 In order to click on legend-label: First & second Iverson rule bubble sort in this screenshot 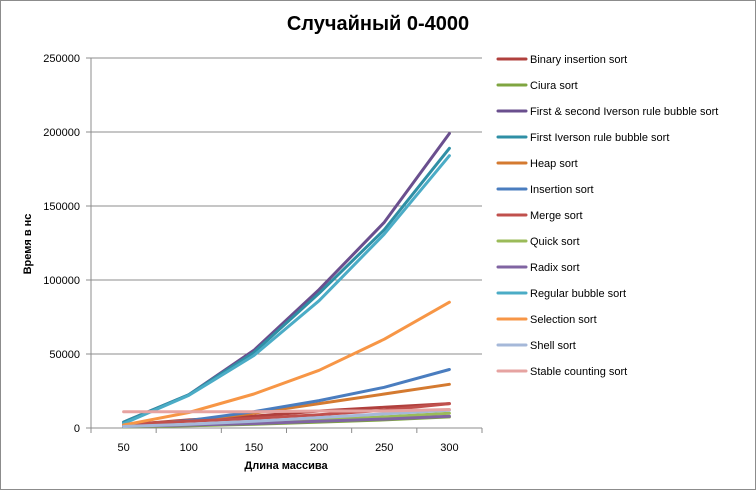, I will do `click(624, 112)`.